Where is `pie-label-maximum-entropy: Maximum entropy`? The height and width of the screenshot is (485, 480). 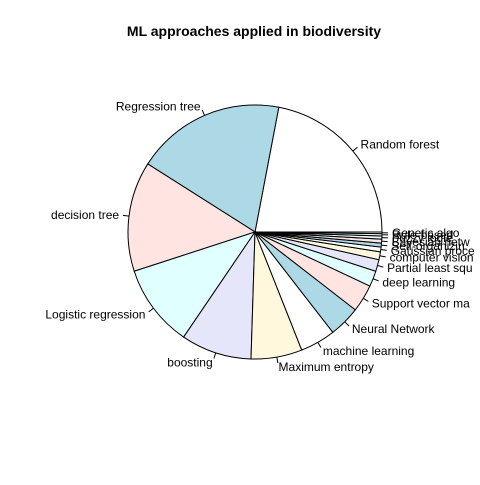
pie-label-maximum-entropy: Maximum entropy is located at coordinates (326, 367).